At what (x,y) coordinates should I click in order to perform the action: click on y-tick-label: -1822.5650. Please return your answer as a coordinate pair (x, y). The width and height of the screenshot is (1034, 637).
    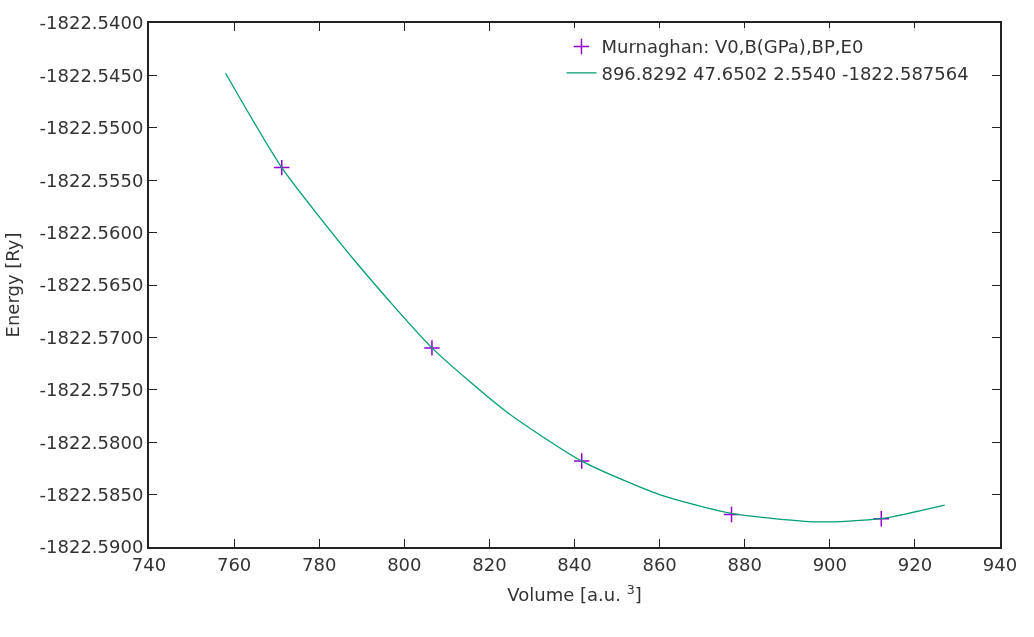
    Looking at the image, I should click on (91, 285).